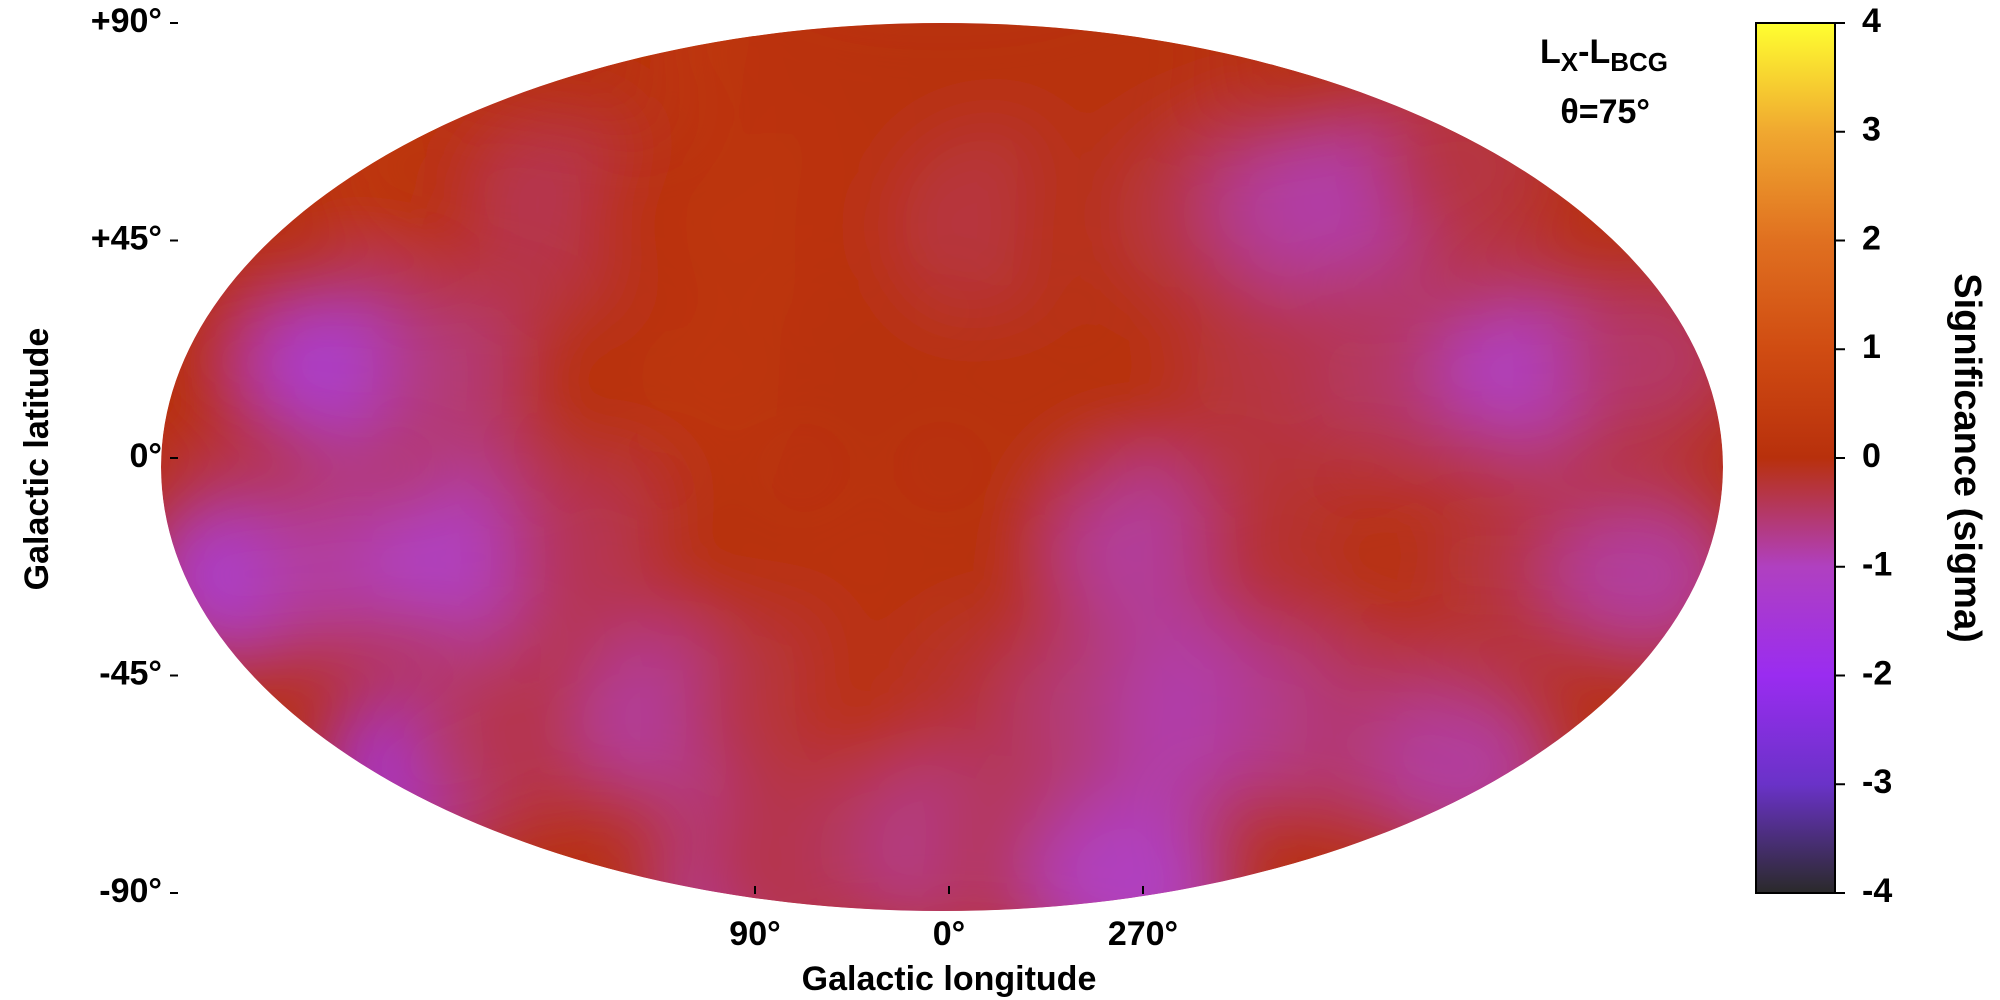 The image size is (2000, 1000). Describe the element at coordinates (1877, 673) in the screenshot. I see `colorbar-tick-label: -2` at that location.